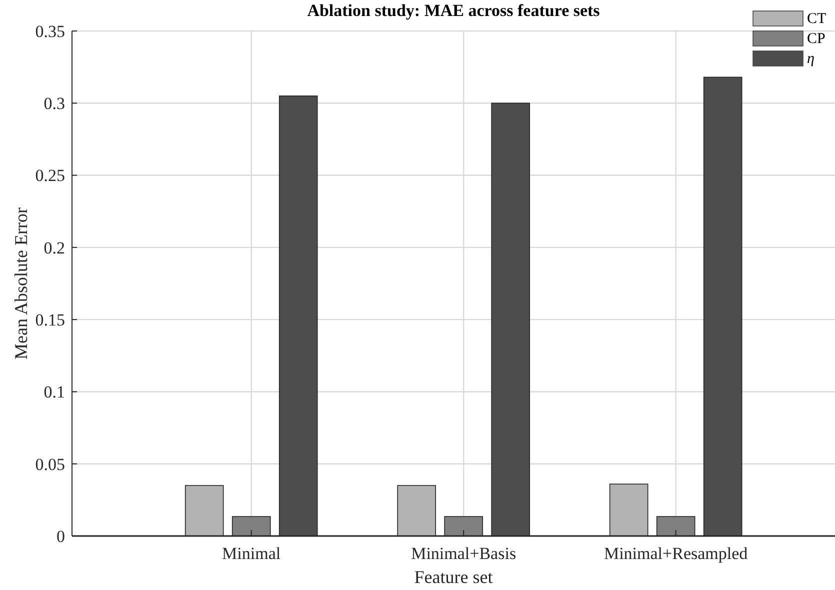  Describe the element at coordinates (54, 392) in the screenshot. I see `y-tick-label: 0.1` at that location.